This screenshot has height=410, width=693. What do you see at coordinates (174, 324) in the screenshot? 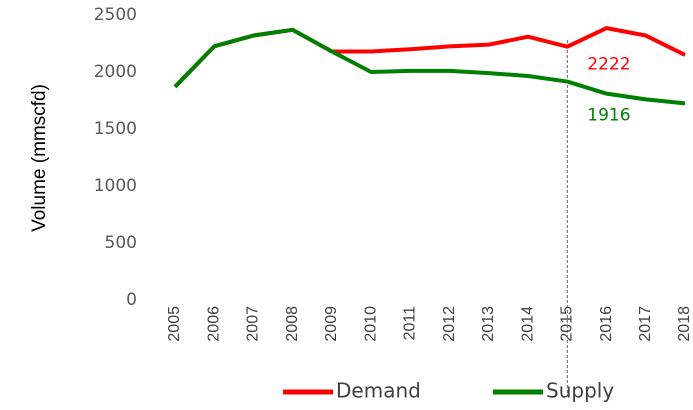
I see `x-tick-label: 2005` at bounding box center [174, 324].